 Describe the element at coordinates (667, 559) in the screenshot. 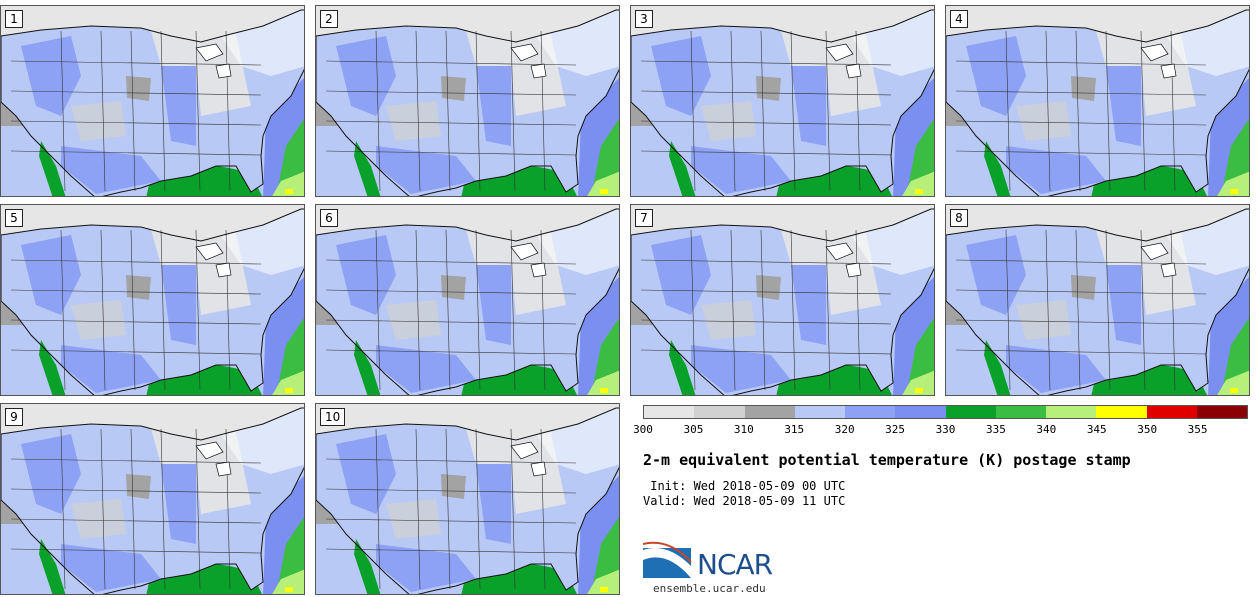

I see `ncar-logo-icon` at that location.